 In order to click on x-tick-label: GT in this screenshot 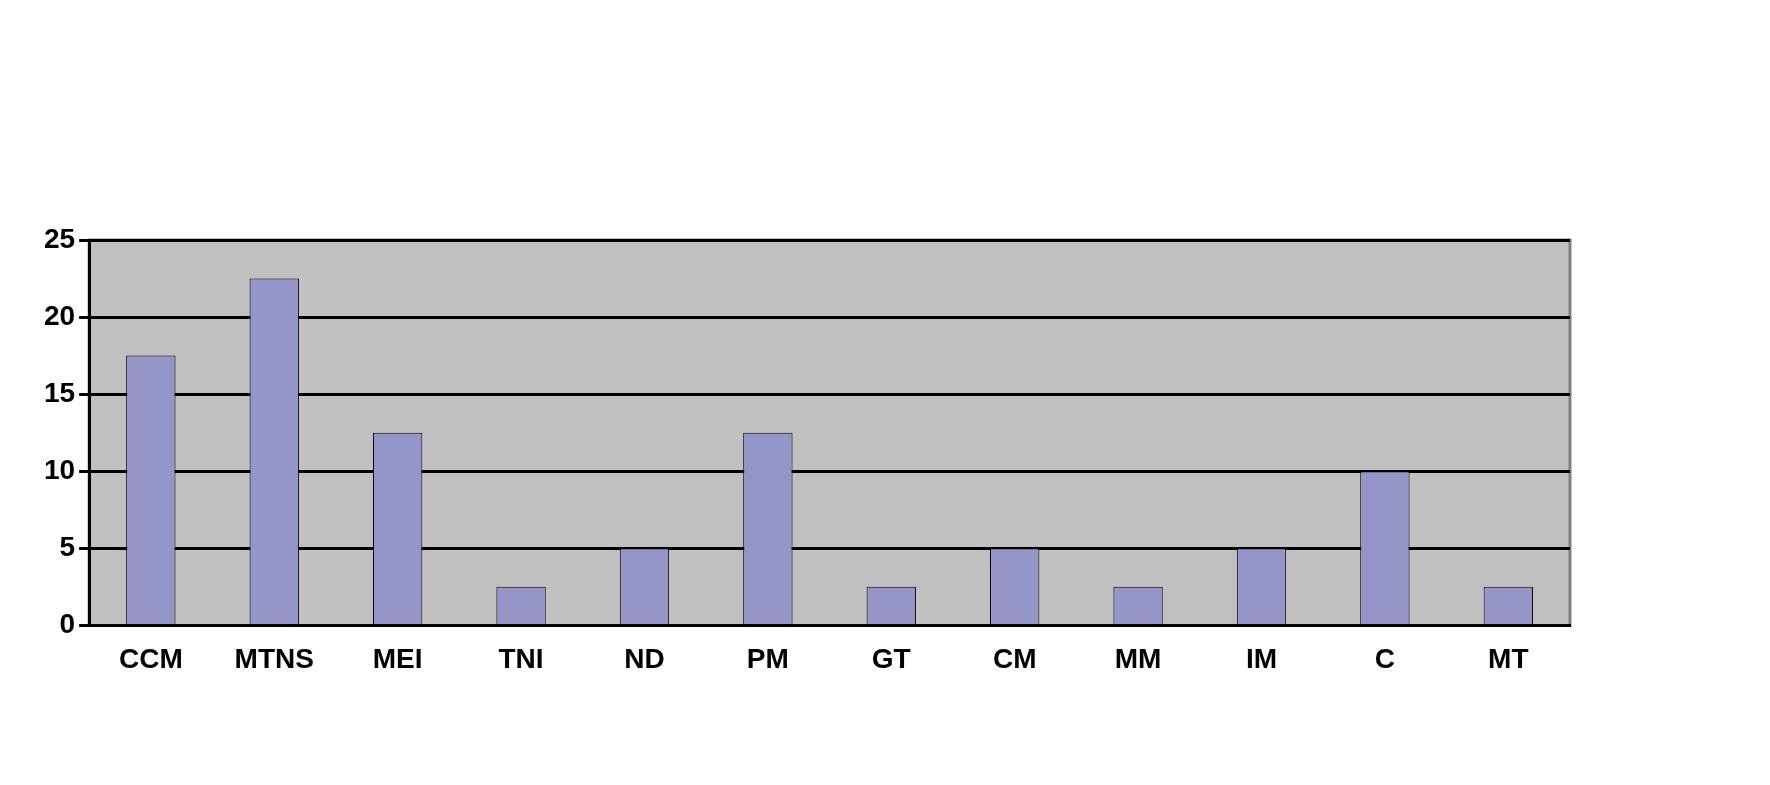, I will do `click(891, 658)`.